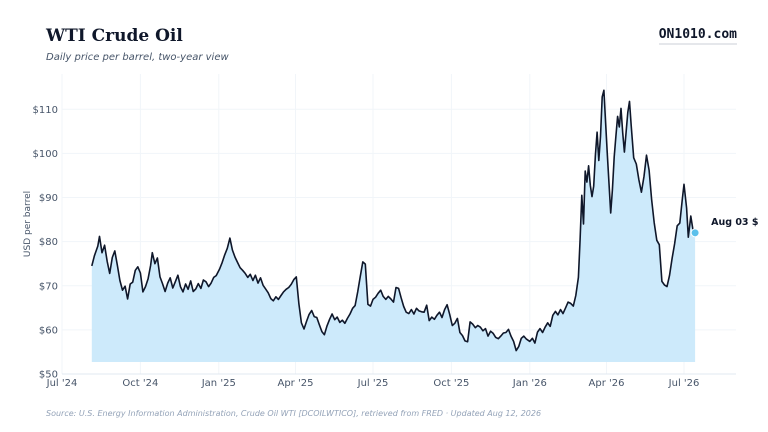 This screenshot has width=768, height=432. I want to click on y-axis: $50 $60 $70 $80 $90 $100 $110, so click(45, 243).